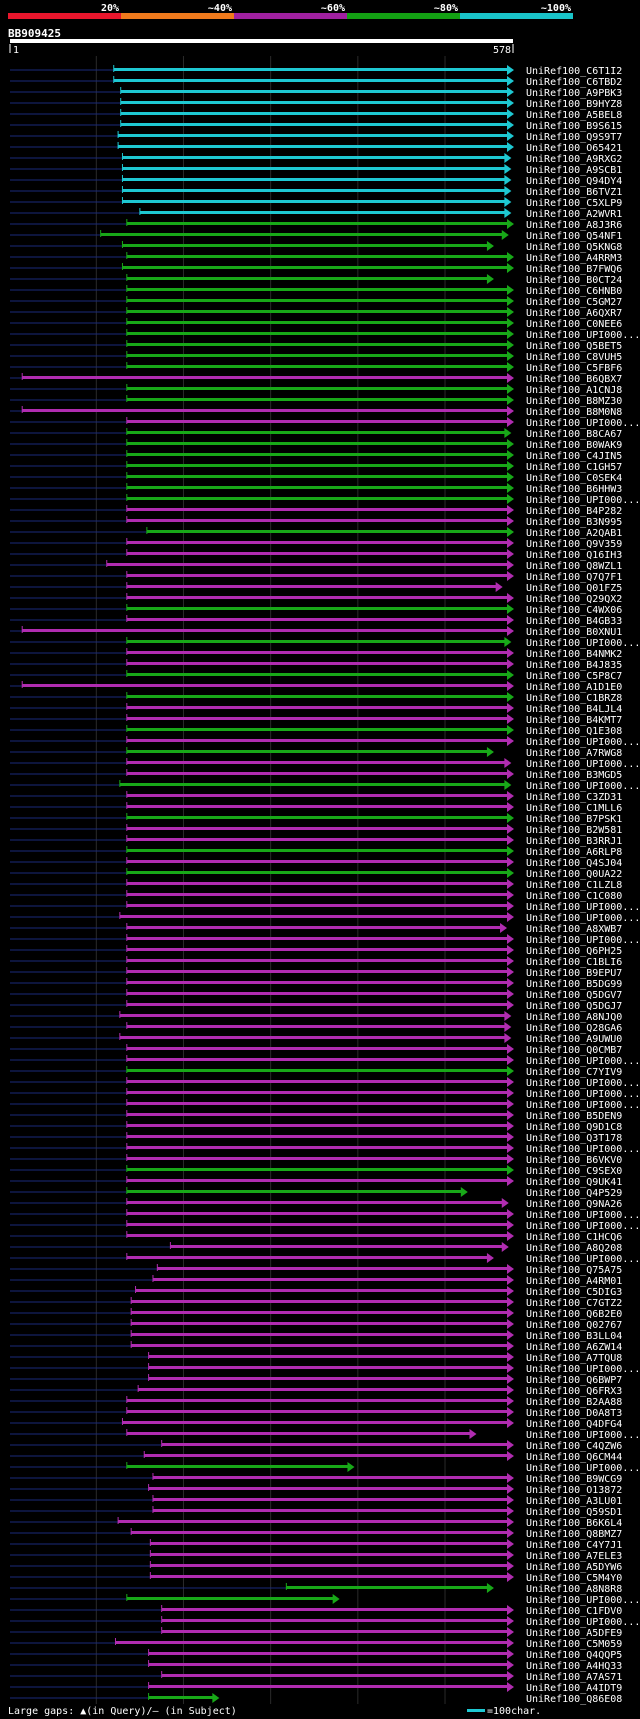  I want to click on hit-row: UniRef100_A8NJQ0, so click(316, 1017).